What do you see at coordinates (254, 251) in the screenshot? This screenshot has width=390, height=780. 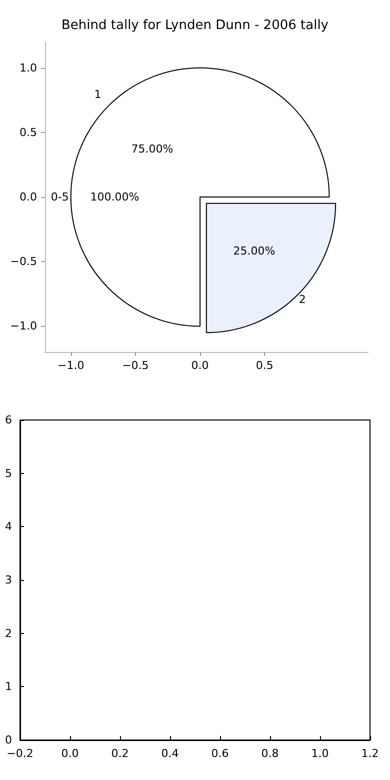 I see `data-label: 25.00%` at bounding box center [254, 251].